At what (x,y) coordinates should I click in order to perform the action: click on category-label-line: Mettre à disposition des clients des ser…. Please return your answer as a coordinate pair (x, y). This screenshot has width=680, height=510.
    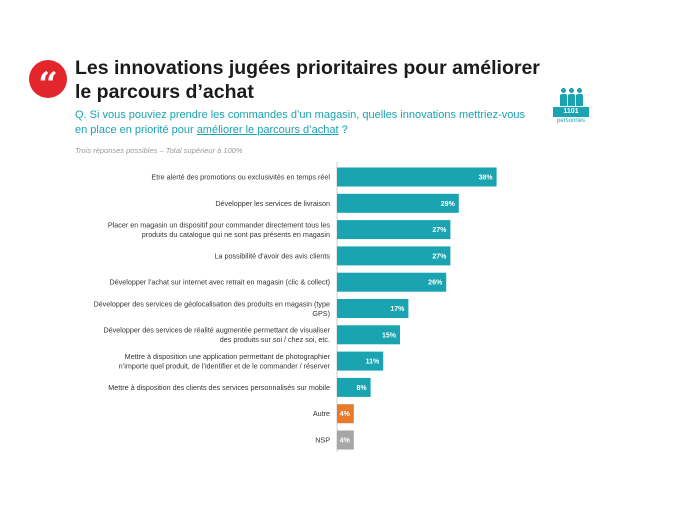
    Looking at the image, I should click on (219, 387).